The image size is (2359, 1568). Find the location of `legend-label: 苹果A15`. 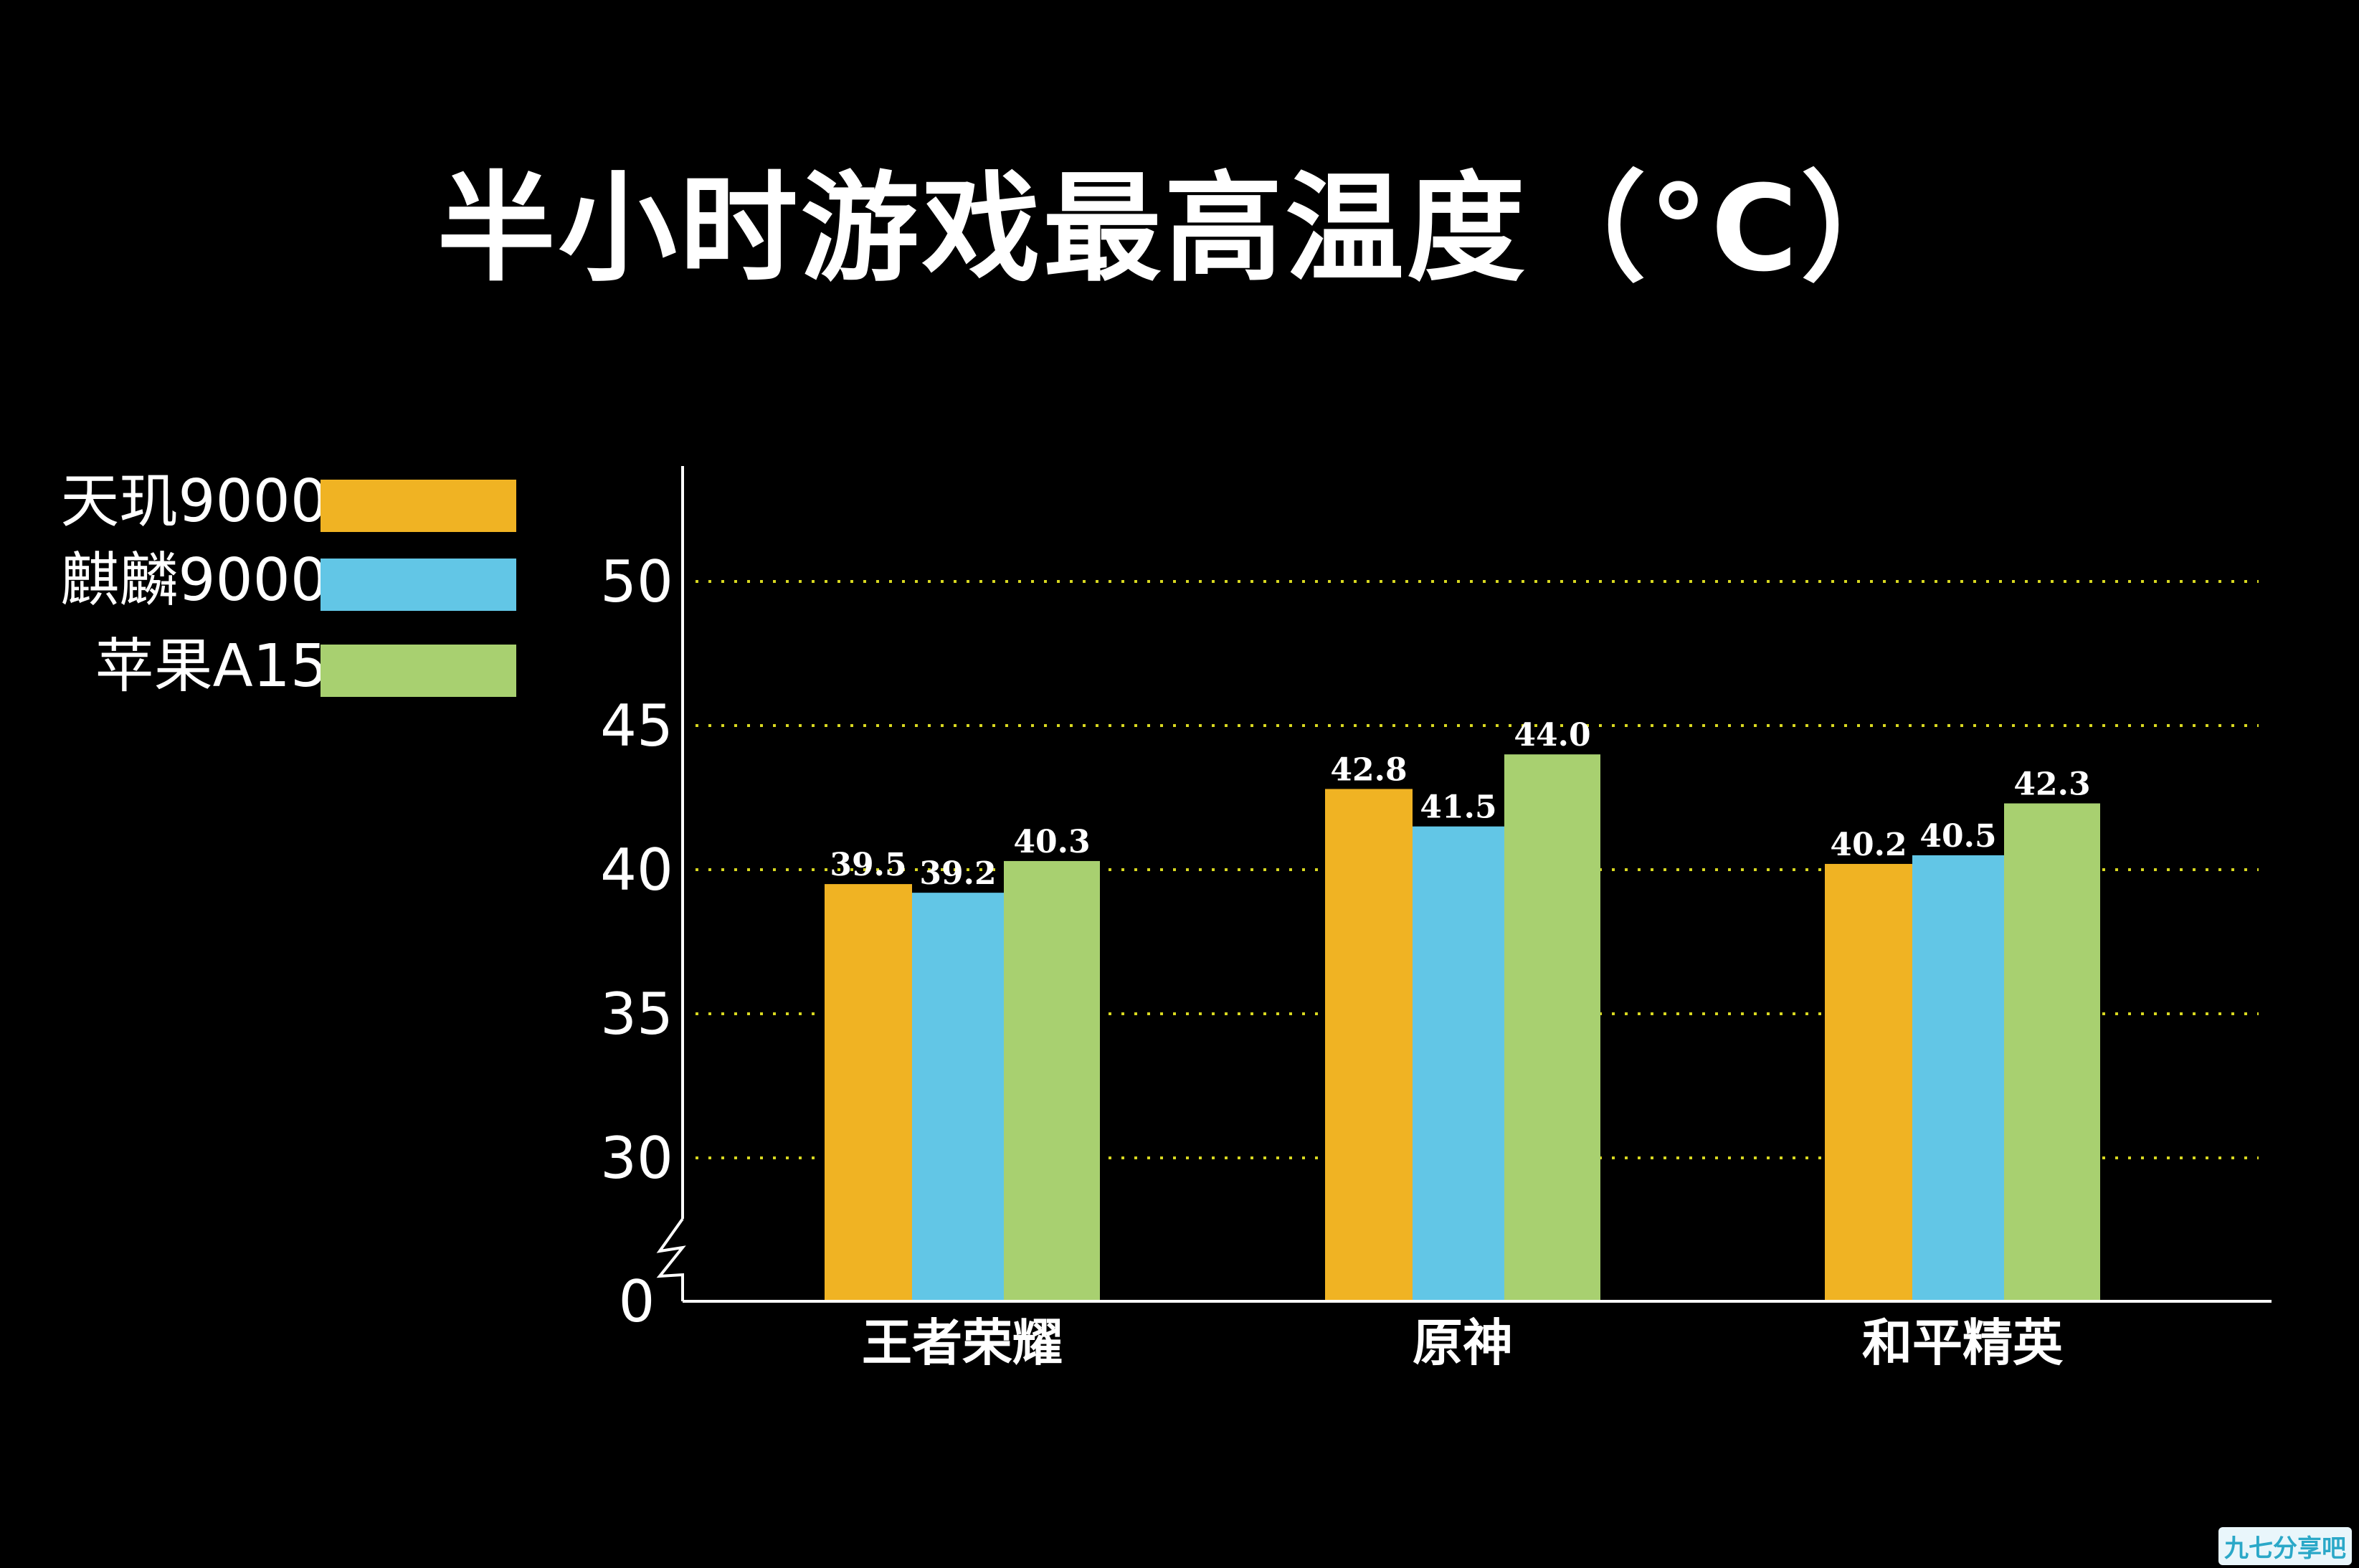

legend-label: 苹果A15 is located at coordinates (211, 666).